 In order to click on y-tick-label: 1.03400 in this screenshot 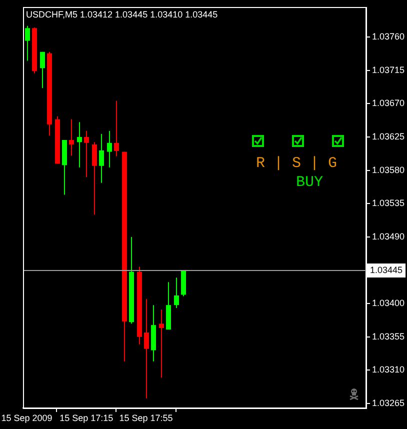, I will do `click(388, 303)`.